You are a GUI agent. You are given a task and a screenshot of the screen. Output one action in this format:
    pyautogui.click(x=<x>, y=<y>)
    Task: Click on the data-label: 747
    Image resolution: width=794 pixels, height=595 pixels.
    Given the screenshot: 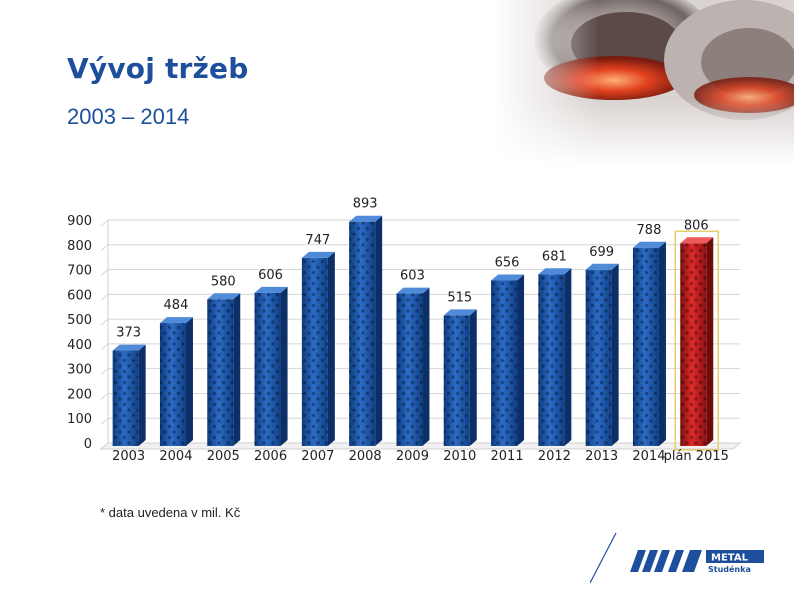 What is the action you would take?
    pyautogui.click(x=317, y=240)
    